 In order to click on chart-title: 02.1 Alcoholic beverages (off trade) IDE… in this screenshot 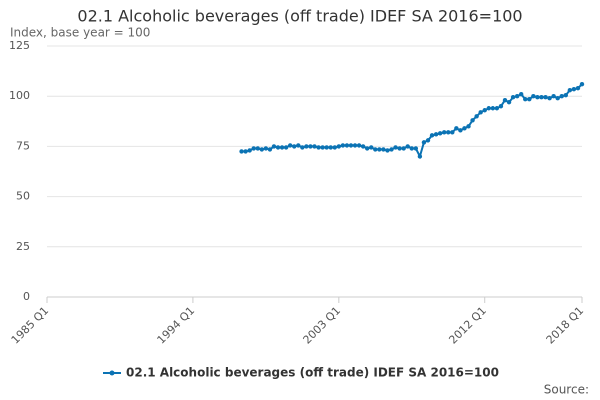, I will do `click(299, 16)`.